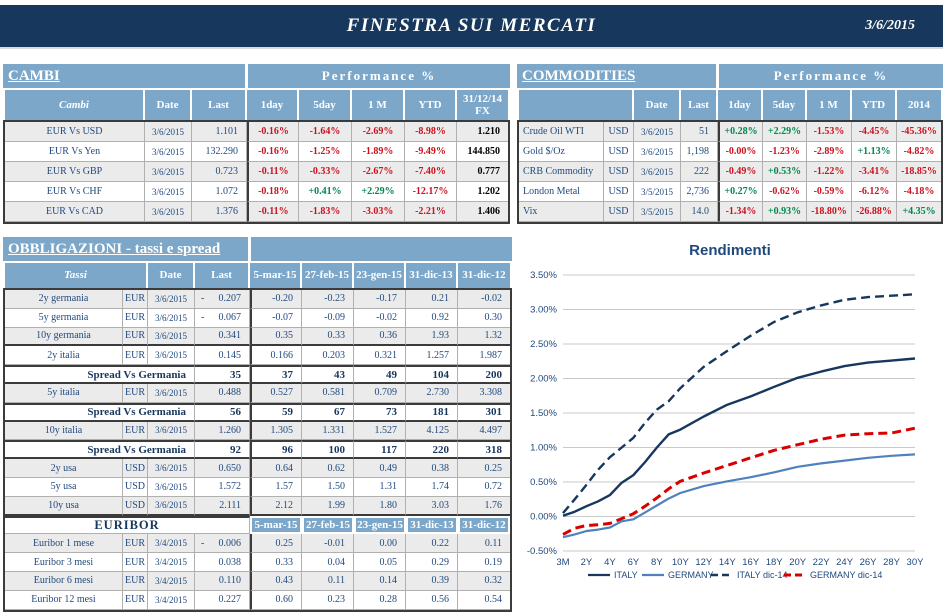 The width and height of the screenshot is (943, 612). I want to click on cell-performance: -9.49%, so click(431, 152).